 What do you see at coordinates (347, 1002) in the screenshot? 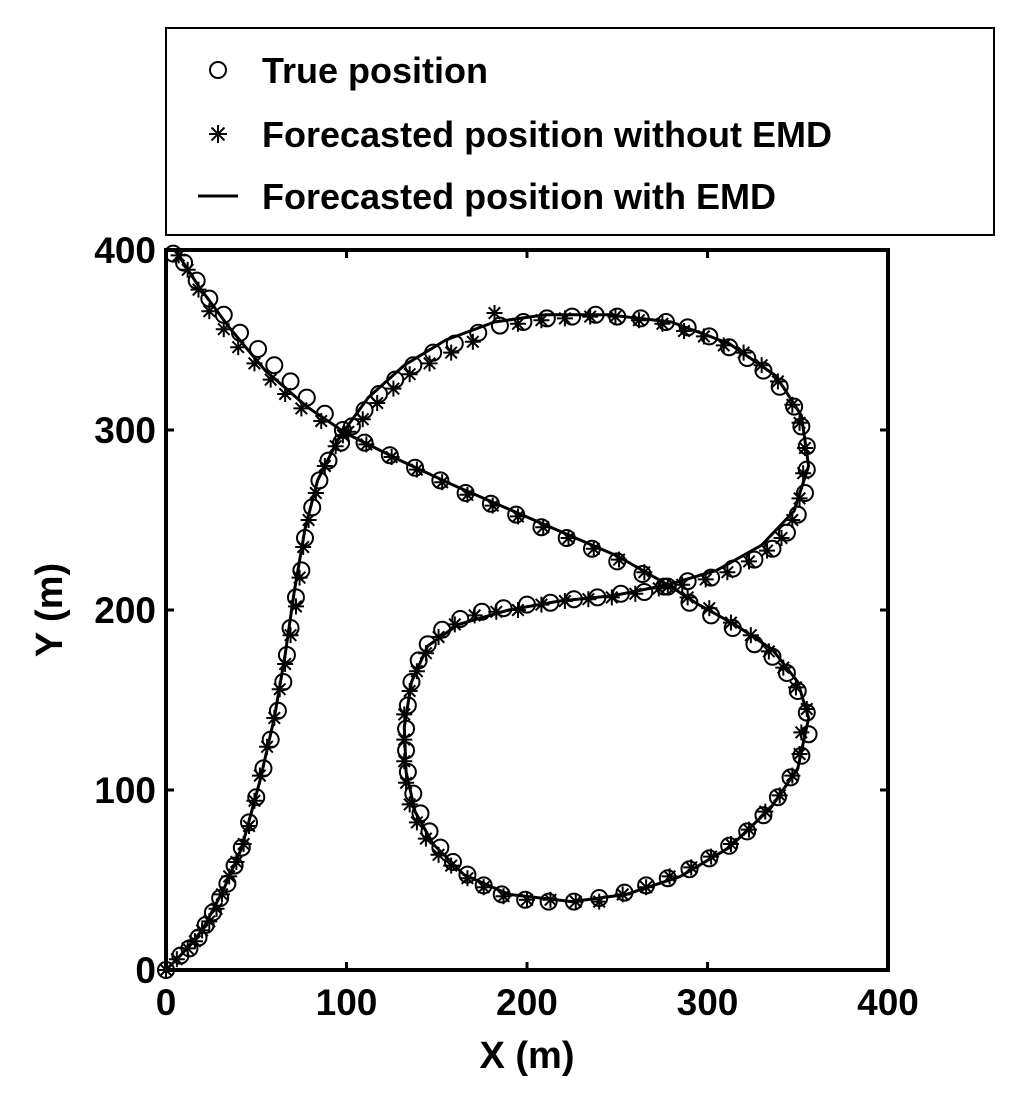
I see `x-tick-label: 100` at bounding box center [347, 1002].